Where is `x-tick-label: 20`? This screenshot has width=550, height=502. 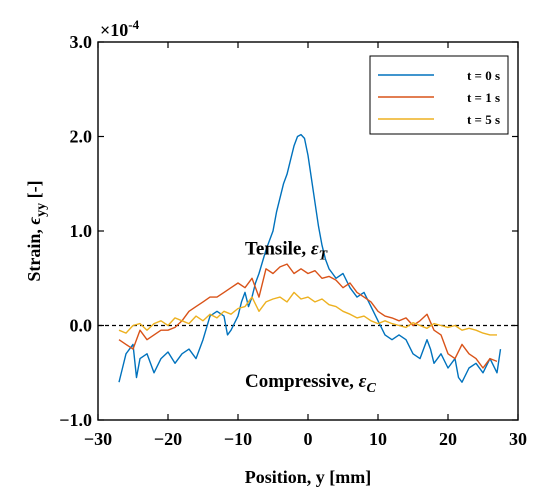
x-tick-label: 20 is located at coordinates (448, 439).